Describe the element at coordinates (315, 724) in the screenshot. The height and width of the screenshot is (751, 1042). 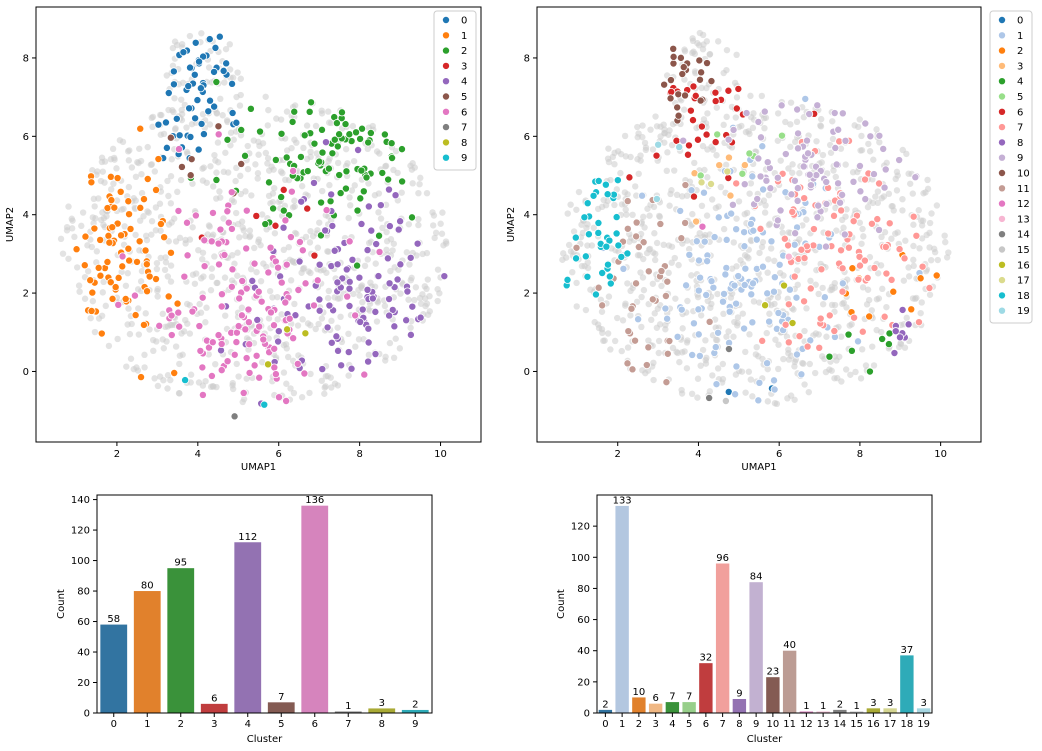
I see `x-tick-label: 6` at that location.